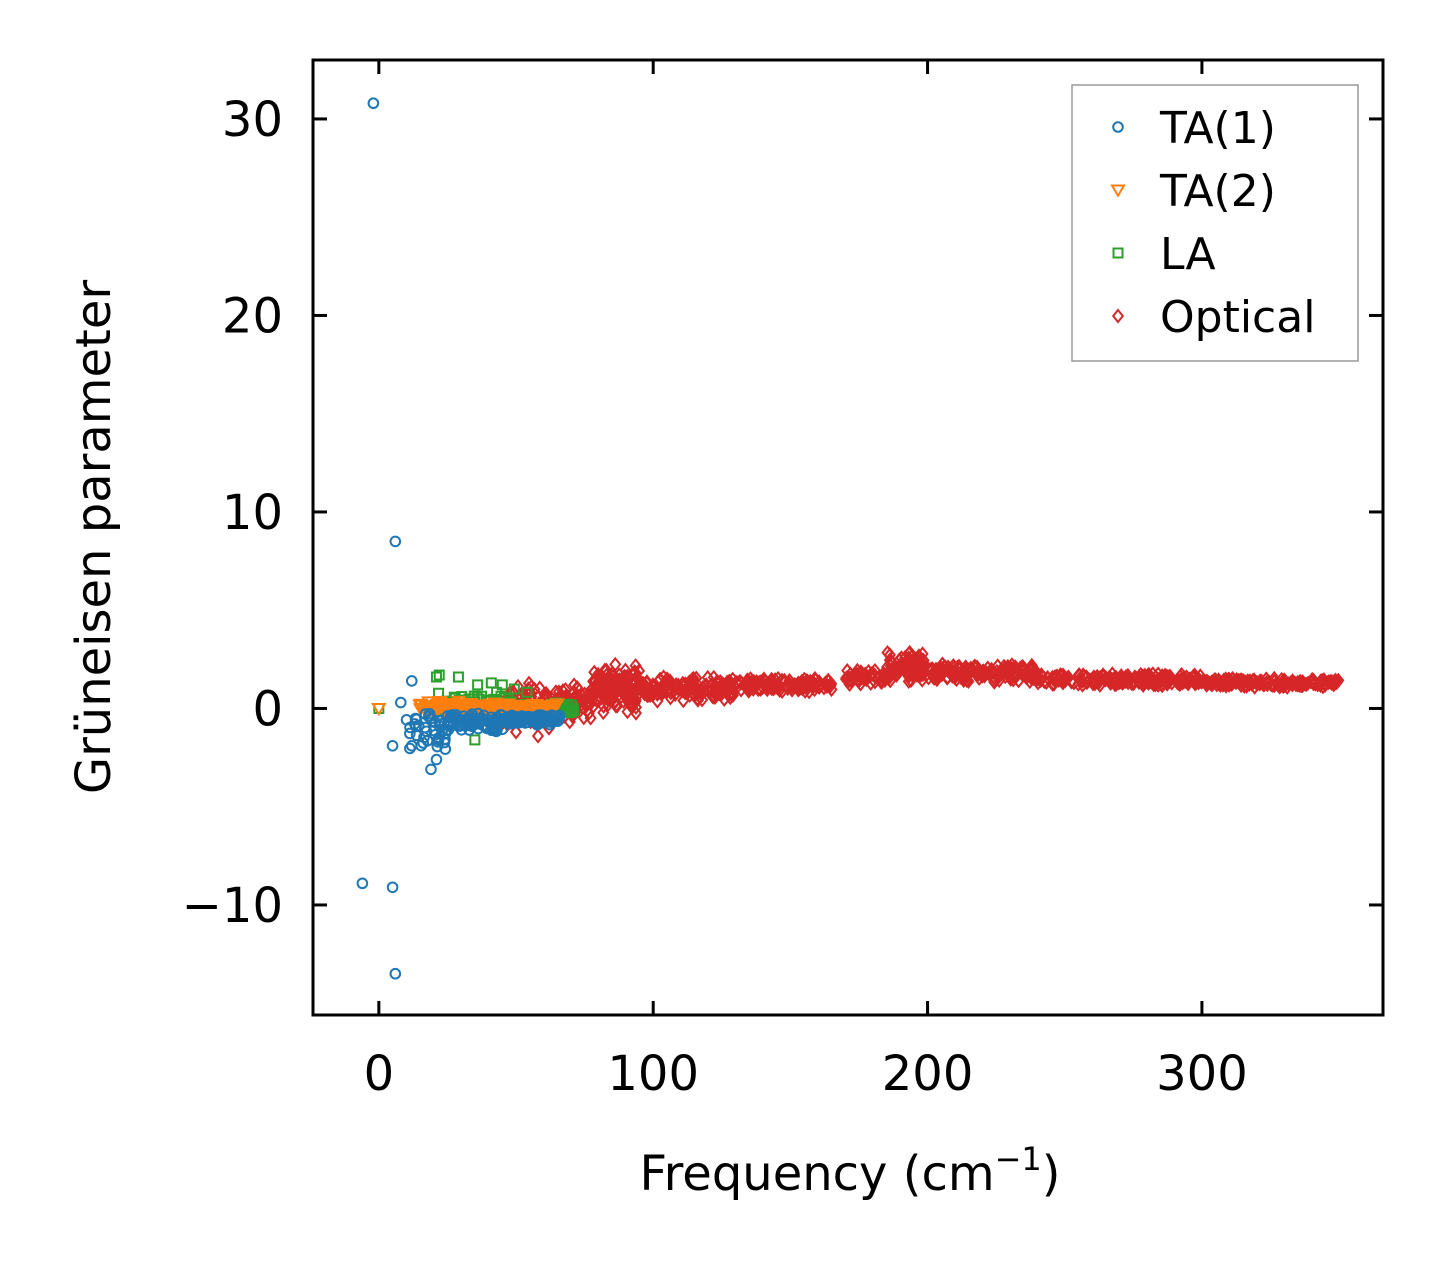 Image resolution: width=1443 pixels, height=1264 pixels. What do you see at coordinates (232, 906) in the screenshot?
I see `y-tick-label: −10` at bounding box center [232, 906].